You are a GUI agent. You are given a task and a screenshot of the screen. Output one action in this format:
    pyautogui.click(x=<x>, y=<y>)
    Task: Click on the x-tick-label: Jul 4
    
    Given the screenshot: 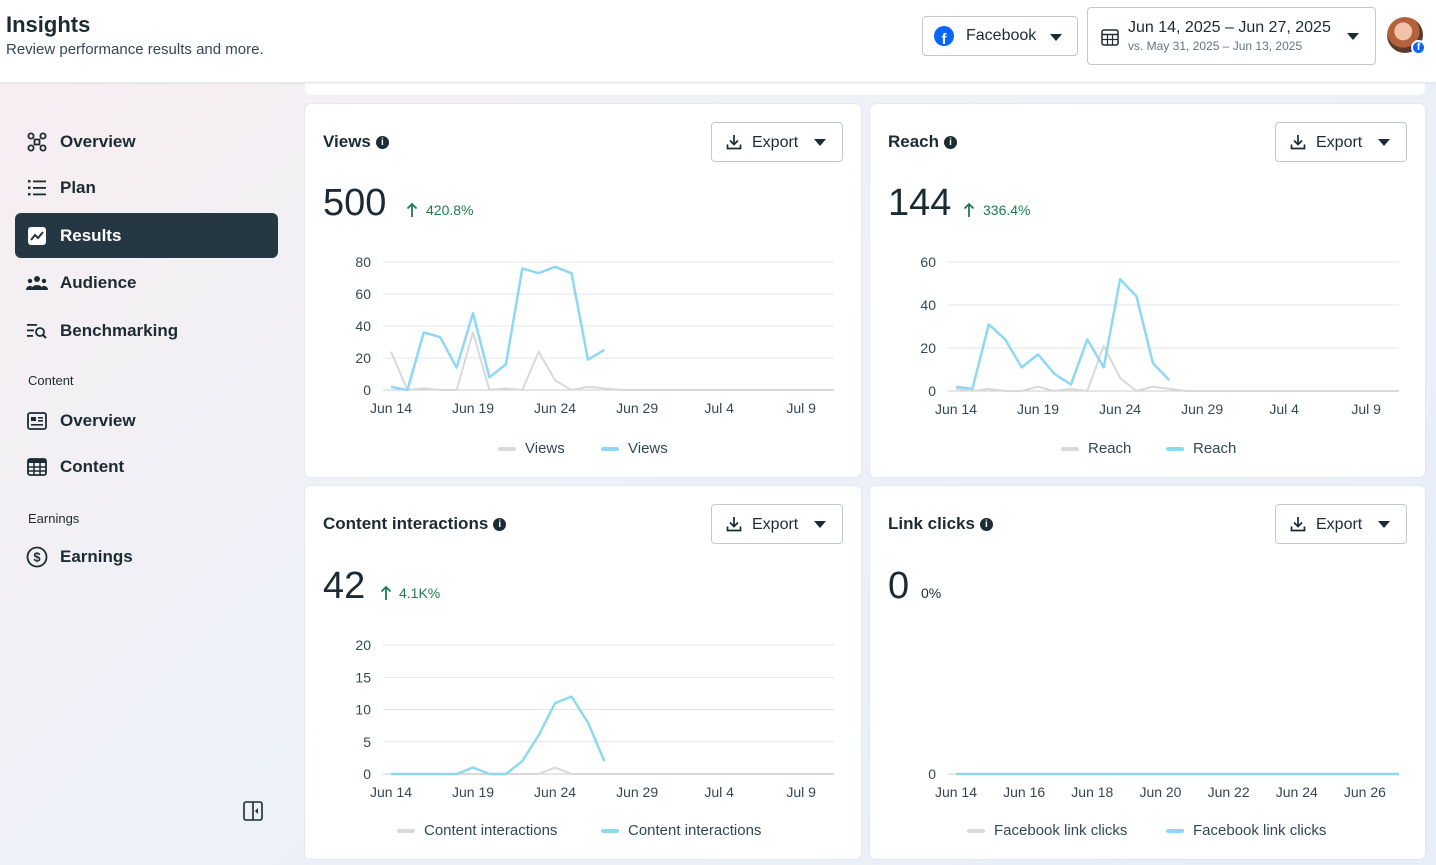 What is the action you would take?
    pyautogui.click(x=1284, y=409)
    